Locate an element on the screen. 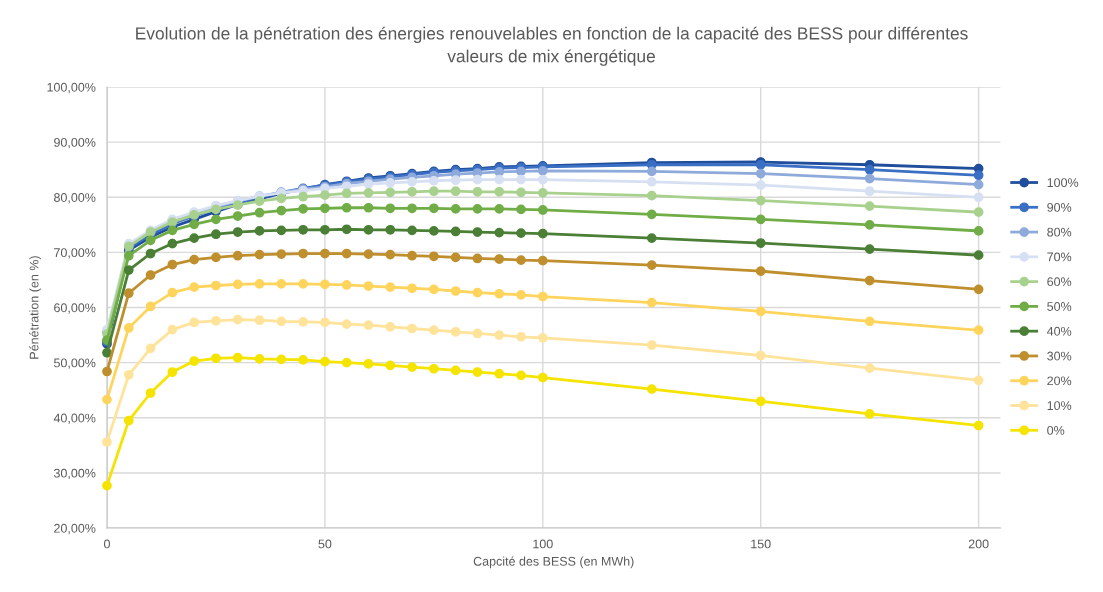 The width and height of the screenshot is (1103, 592). y-tick-label: 90,00% is located at coordinates (75, 143).